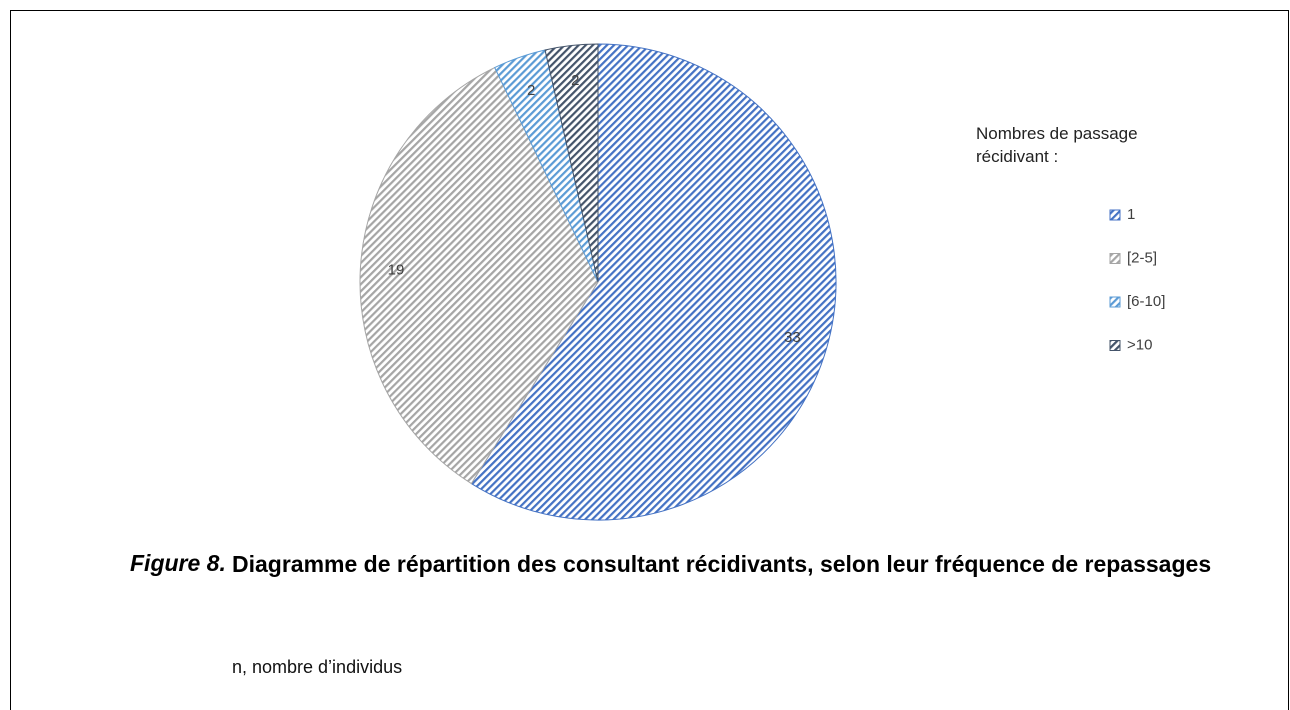  I want to click on legend-label: [6-10], so click(1146, 301).